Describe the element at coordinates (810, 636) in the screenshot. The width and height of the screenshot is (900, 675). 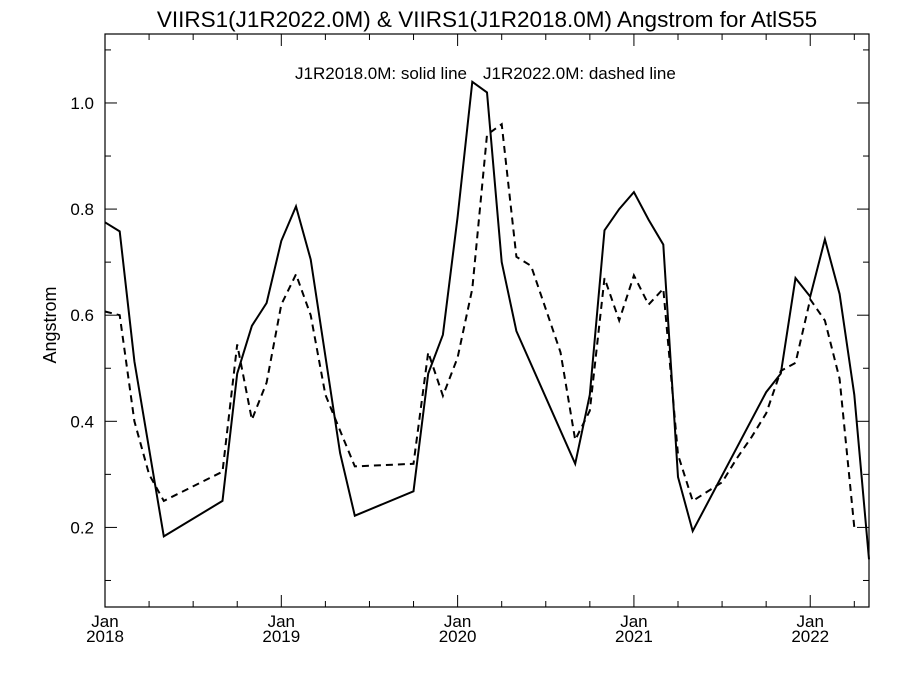
I see `x-tick-label-year: 2022` at that location.